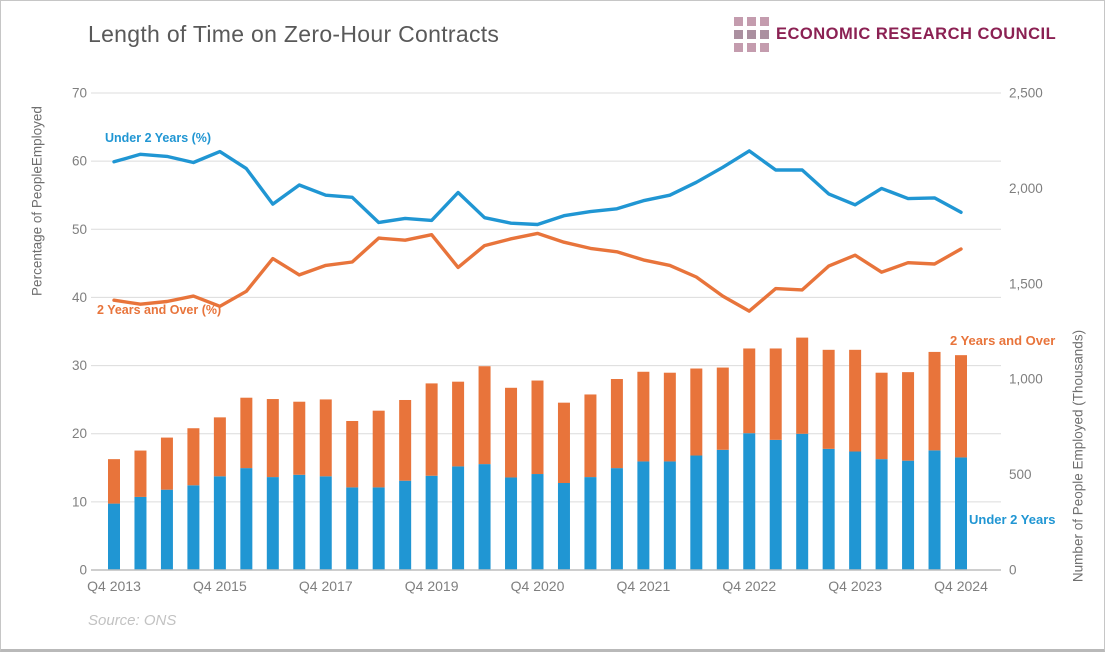  I want to click on right-axis-tick: 1,000, so click(1026, 379).